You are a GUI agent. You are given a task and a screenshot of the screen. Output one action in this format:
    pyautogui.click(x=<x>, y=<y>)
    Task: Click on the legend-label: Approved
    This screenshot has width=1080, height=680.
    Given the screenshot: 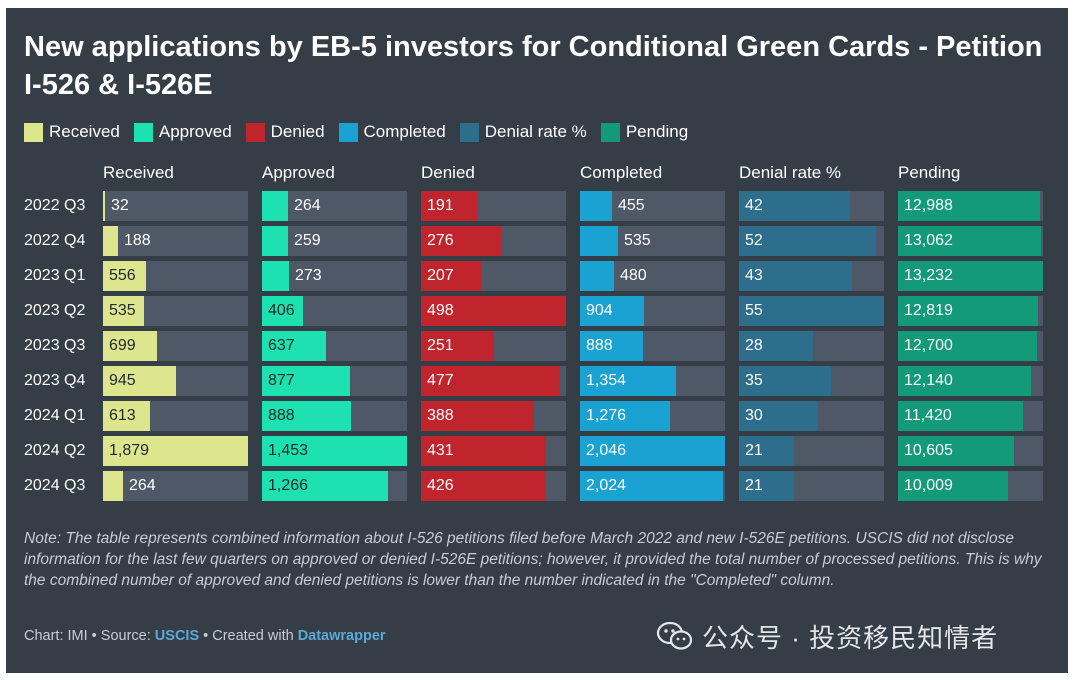 What is the action you would take?
    pyautogui.click(x=195, y=131)
    